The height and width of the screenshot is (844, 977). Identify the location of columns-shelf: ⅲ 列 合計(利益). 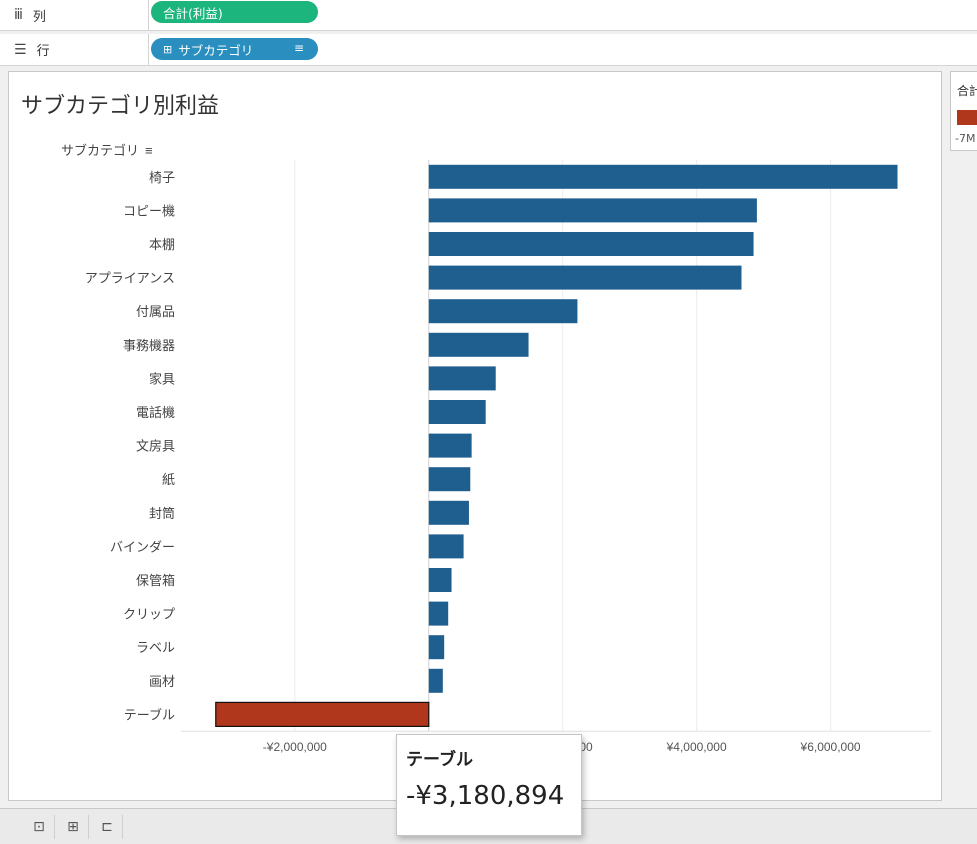
(488, 15).